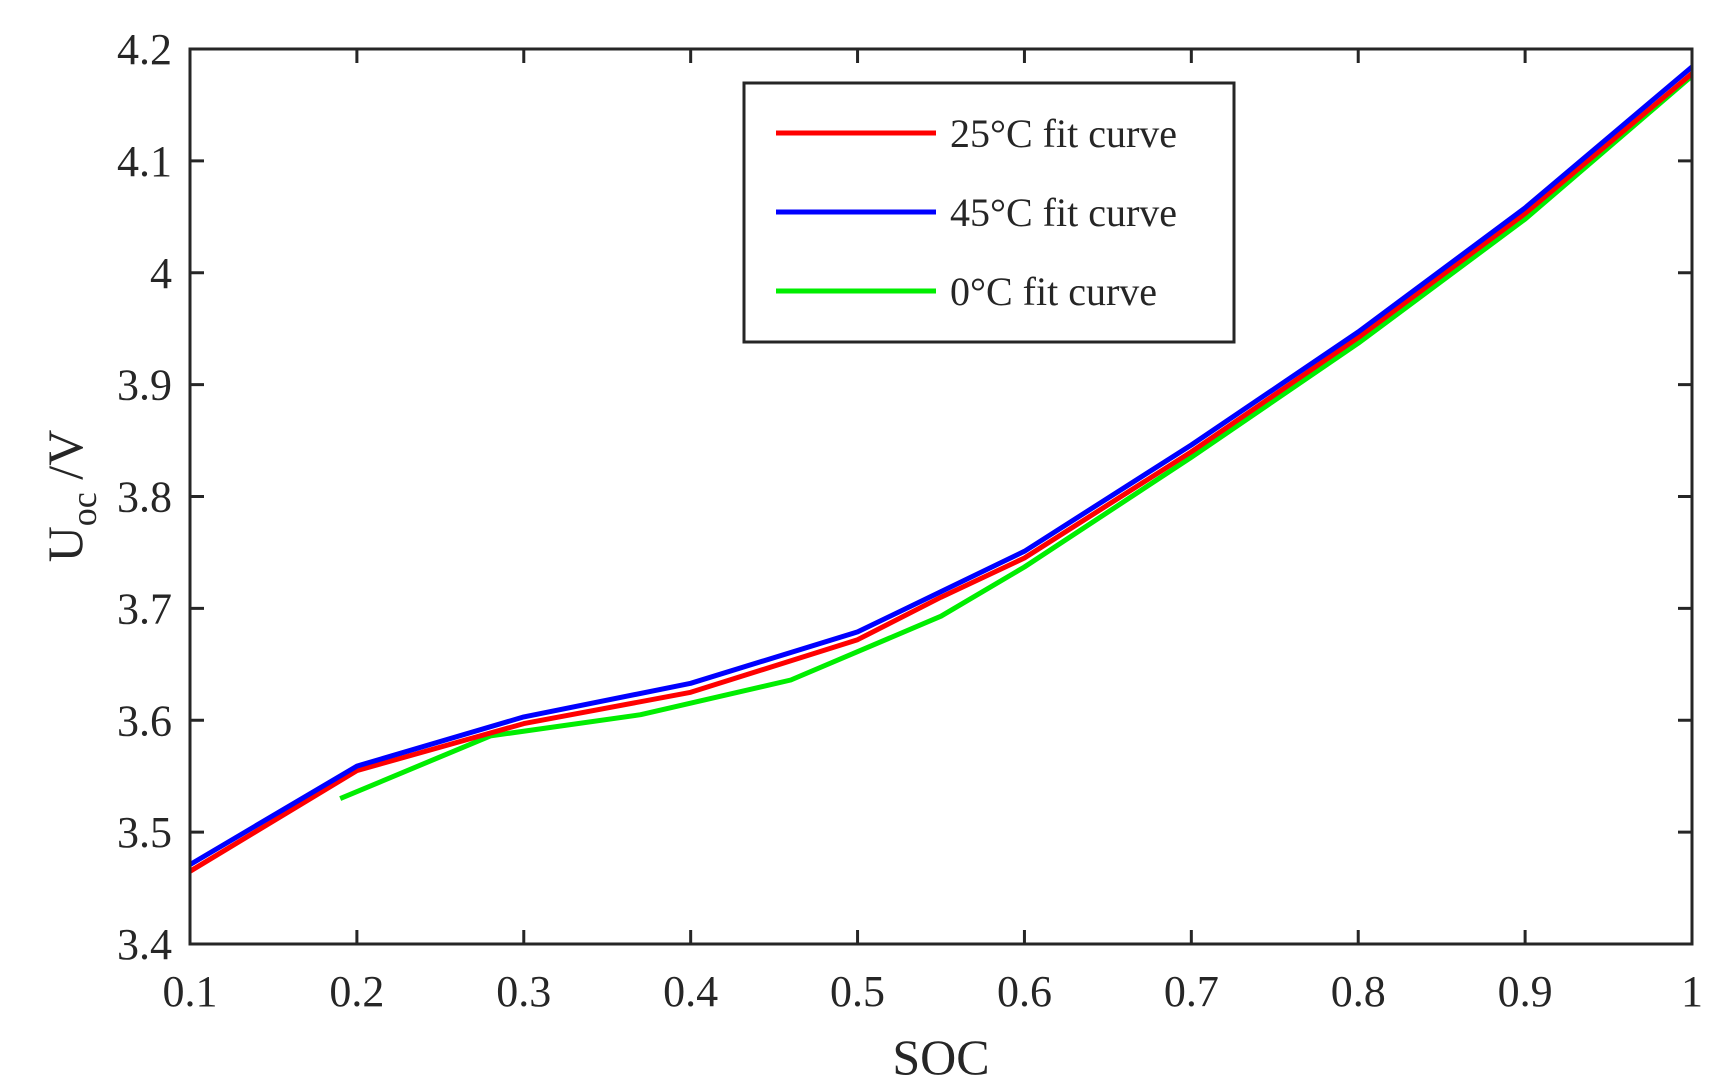 This screenshot has width=1726, height=1082. What do you see at coordinates (1063, 212) in the screenshot?
I see `legend-label-45c: 45°C fit curve` at bounding box center [1063, 212].